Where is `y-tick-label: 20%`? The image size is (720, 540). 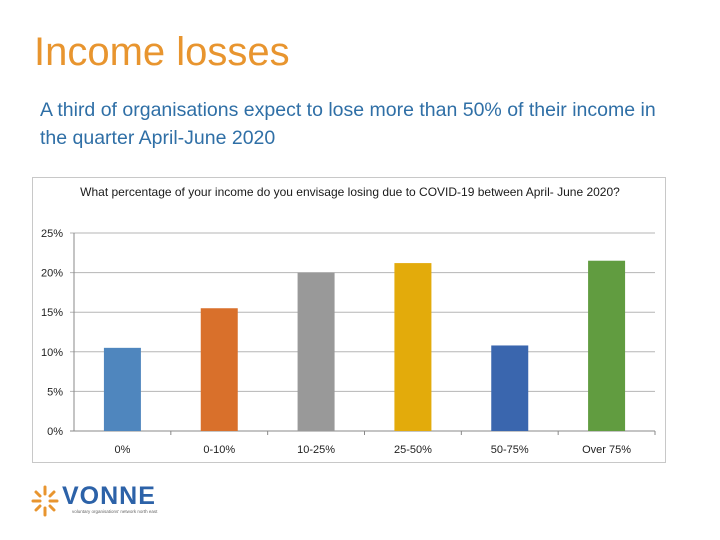
y-tick-label: 20% is located at coordinates (52, 274).